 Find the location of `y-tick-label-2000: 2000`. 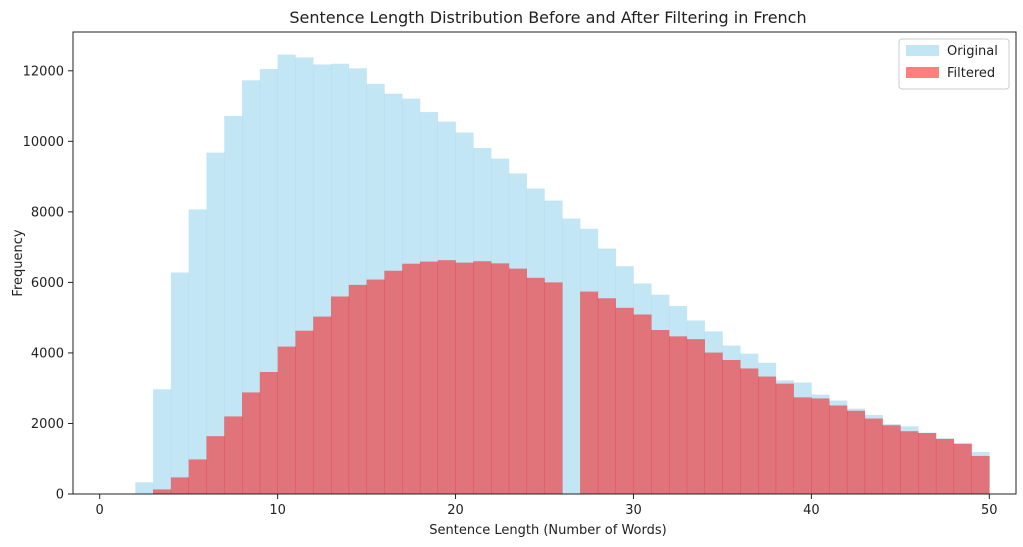

y-tick-label-2000: 2000 is located at coordinates (47, 424).